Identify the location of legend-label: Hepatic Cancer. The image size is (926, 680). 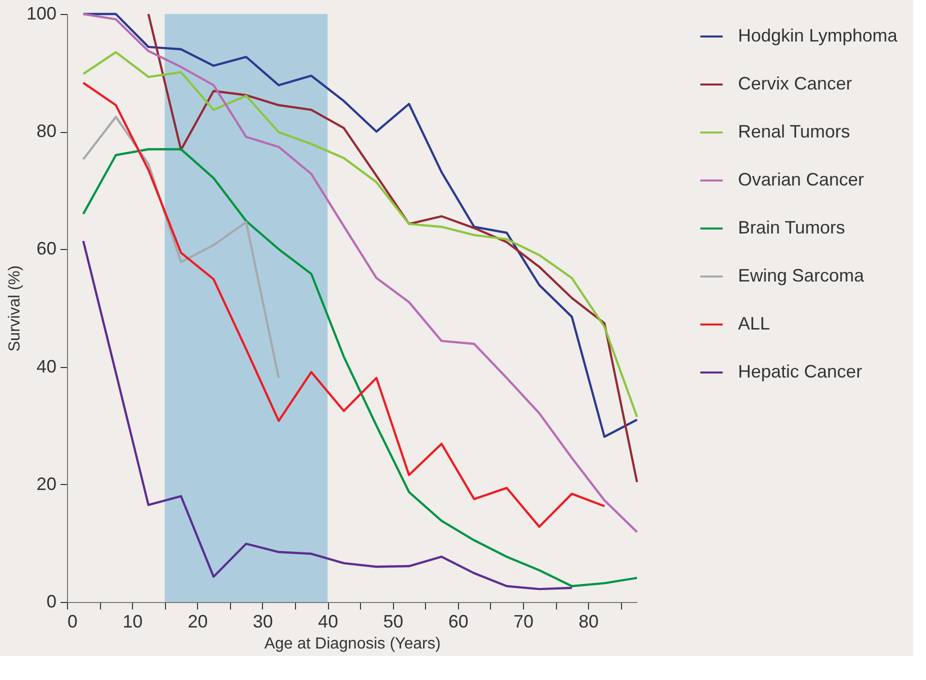
(800, 372).